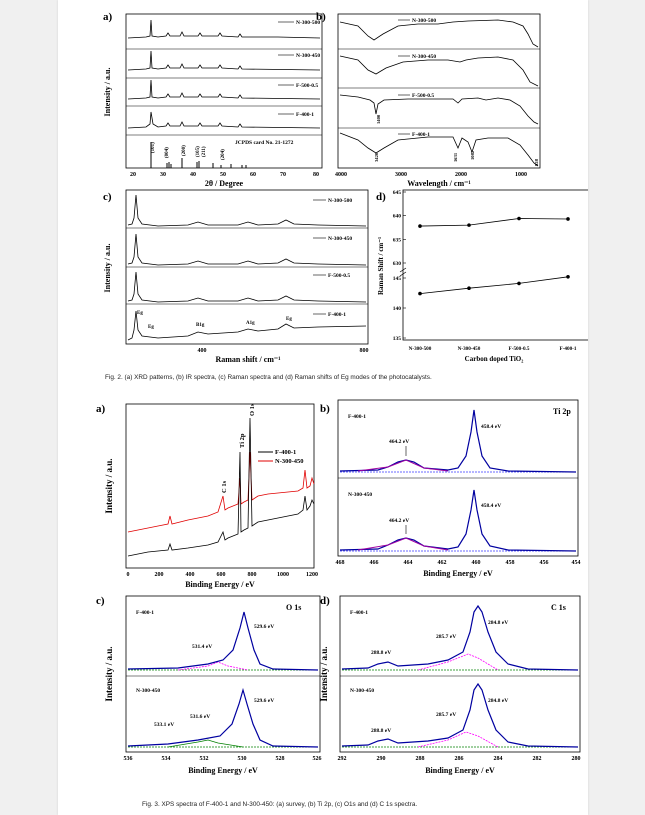 The height and width of the screenshot is (815, 645). What do you see at coordinates (163, 175) in the screenshot?
I see `xrd-x-tick: 30` at bounding box center [163, 175].